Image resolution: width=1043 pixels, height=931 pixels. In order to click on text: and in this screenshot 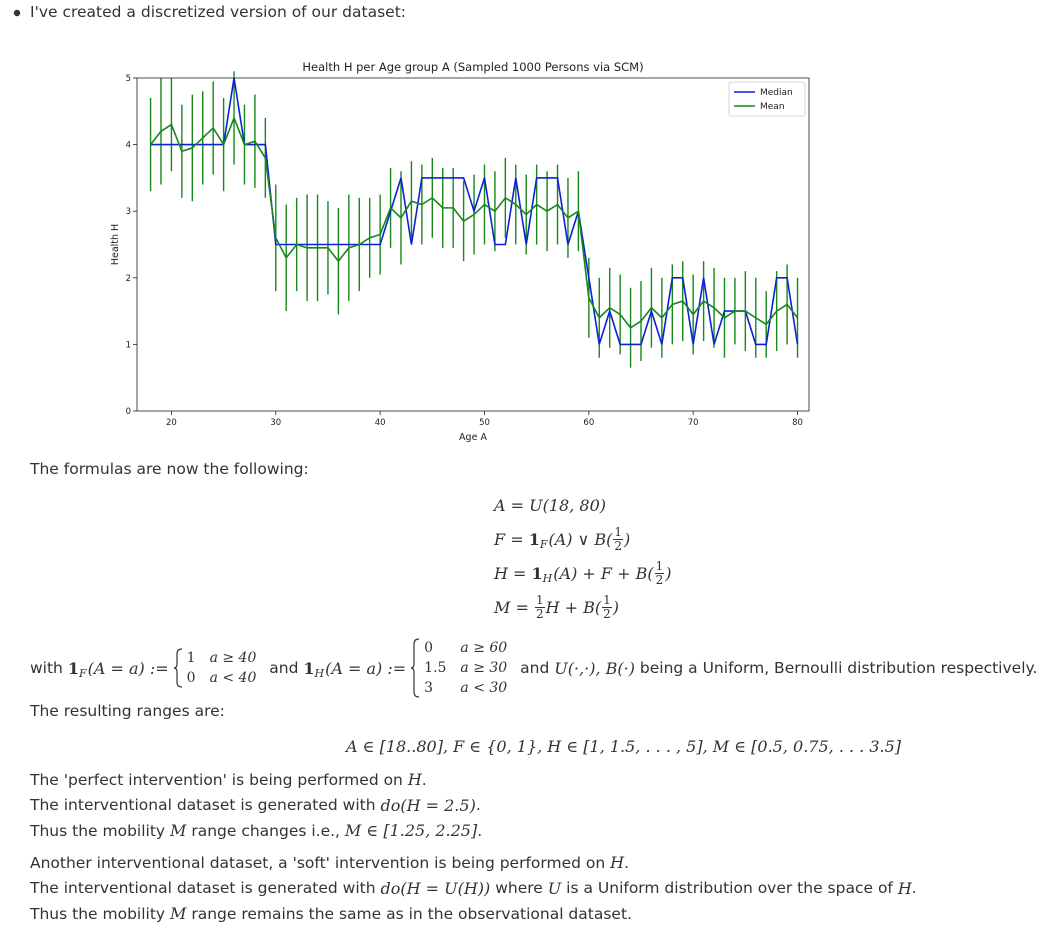, I will do `click(284, 668)`.